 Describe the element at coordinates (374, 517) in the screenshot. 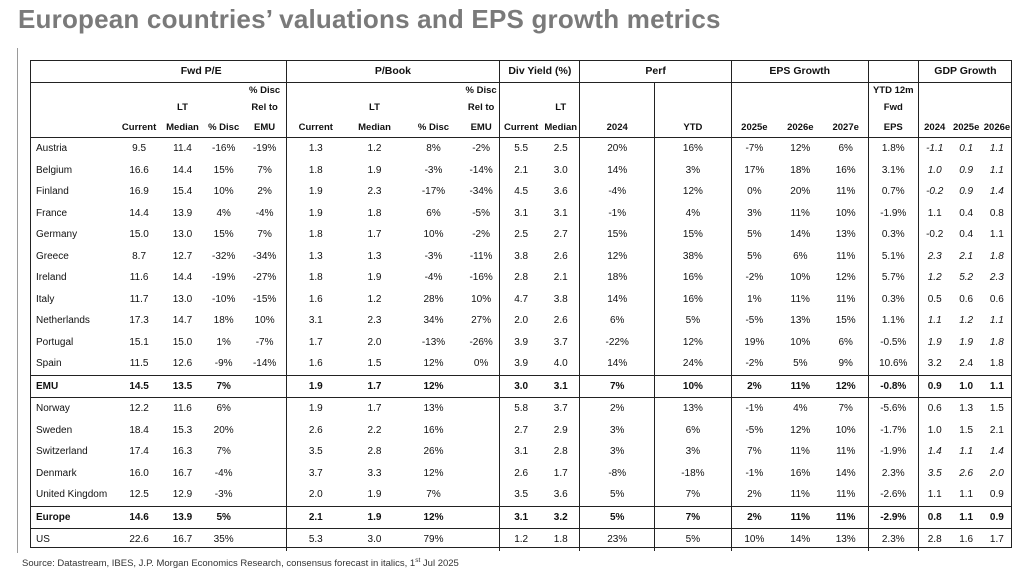

I see `pb-median-cell: 1.9` at that location.